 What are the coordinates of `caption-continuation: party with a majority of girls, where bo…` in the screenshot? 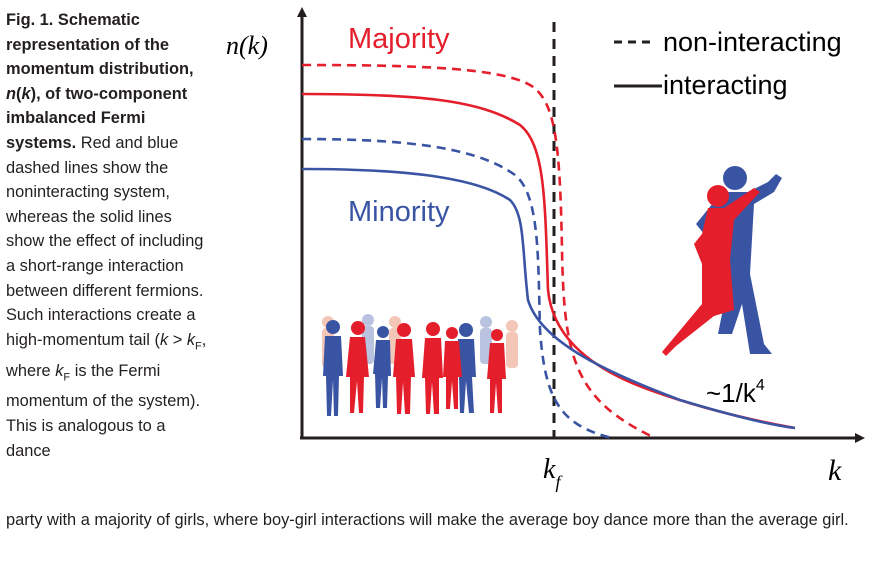 It's located at (427, 520).